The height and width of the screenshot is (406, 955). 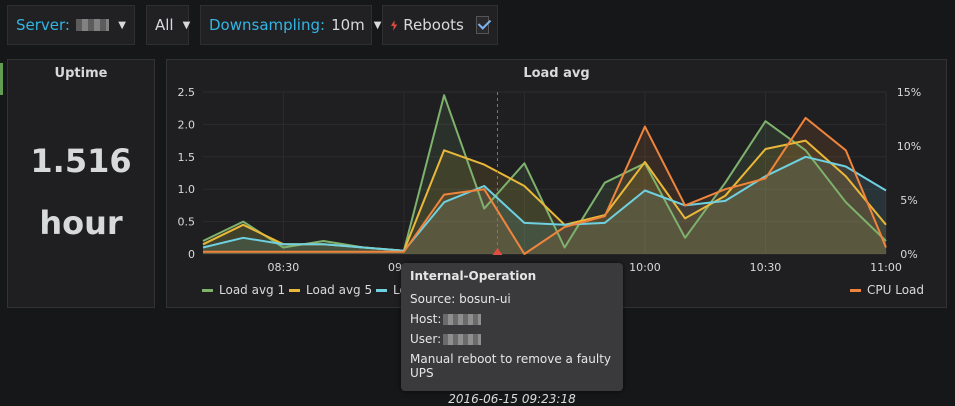 What do you see at coordinates (462, 319) in the screenshot?
I see `host-redacted` at bounding box center [462, 319].